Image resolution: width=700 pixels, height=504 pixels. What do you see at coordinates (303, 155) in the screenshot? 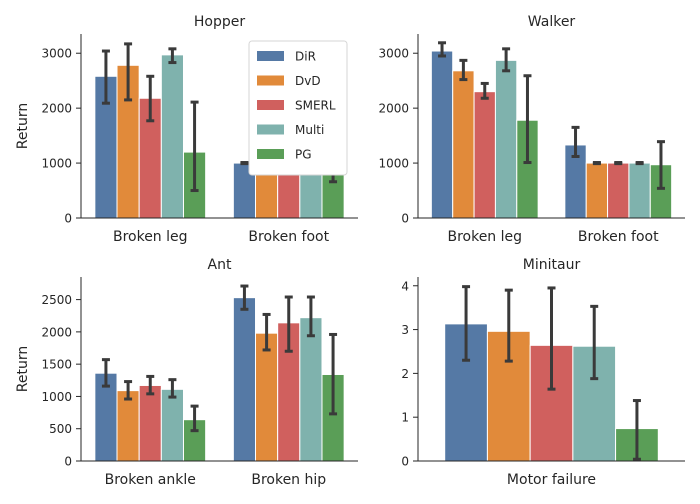
I see `legend-label: PG` at bounding box center [303, 155].